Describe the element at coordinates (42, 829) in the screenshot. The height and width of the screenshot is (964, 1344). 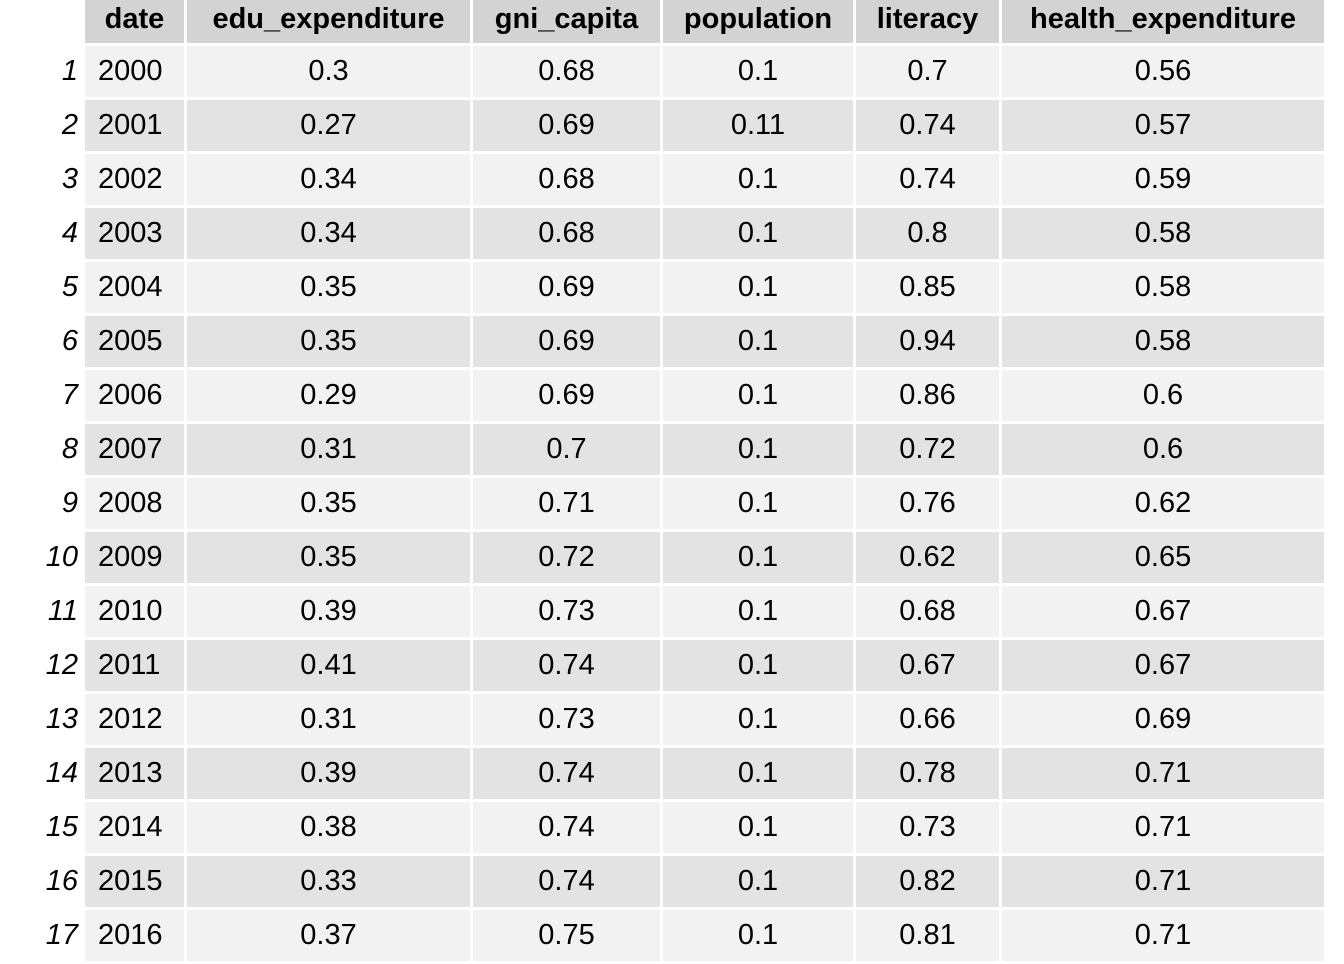
I see `row-number: 15` at that location.